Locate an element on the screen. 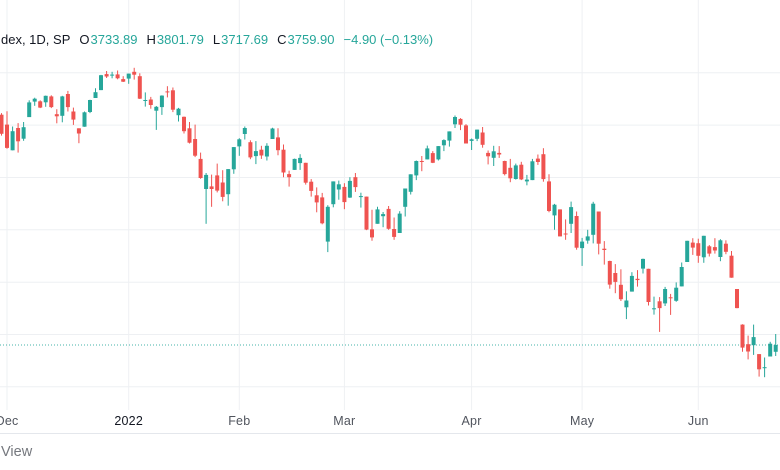 The height and width of the screenshot is (470, 780). axis-separator-line is located at coordinates (390, 433).